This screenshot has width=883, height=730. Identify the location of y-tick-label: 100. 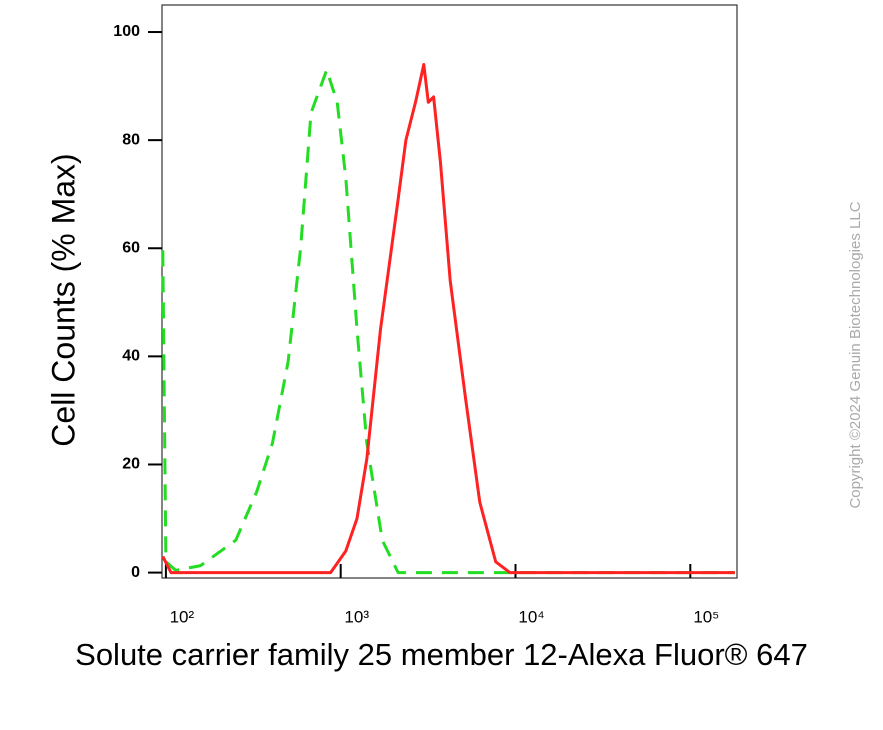
(126, 31).